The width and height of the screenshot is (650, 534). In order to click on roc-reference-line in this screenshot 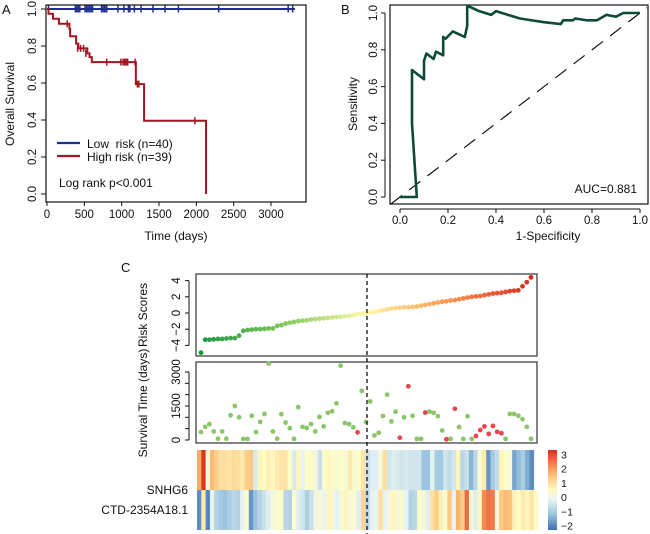, I will do `click(519, 106)`.